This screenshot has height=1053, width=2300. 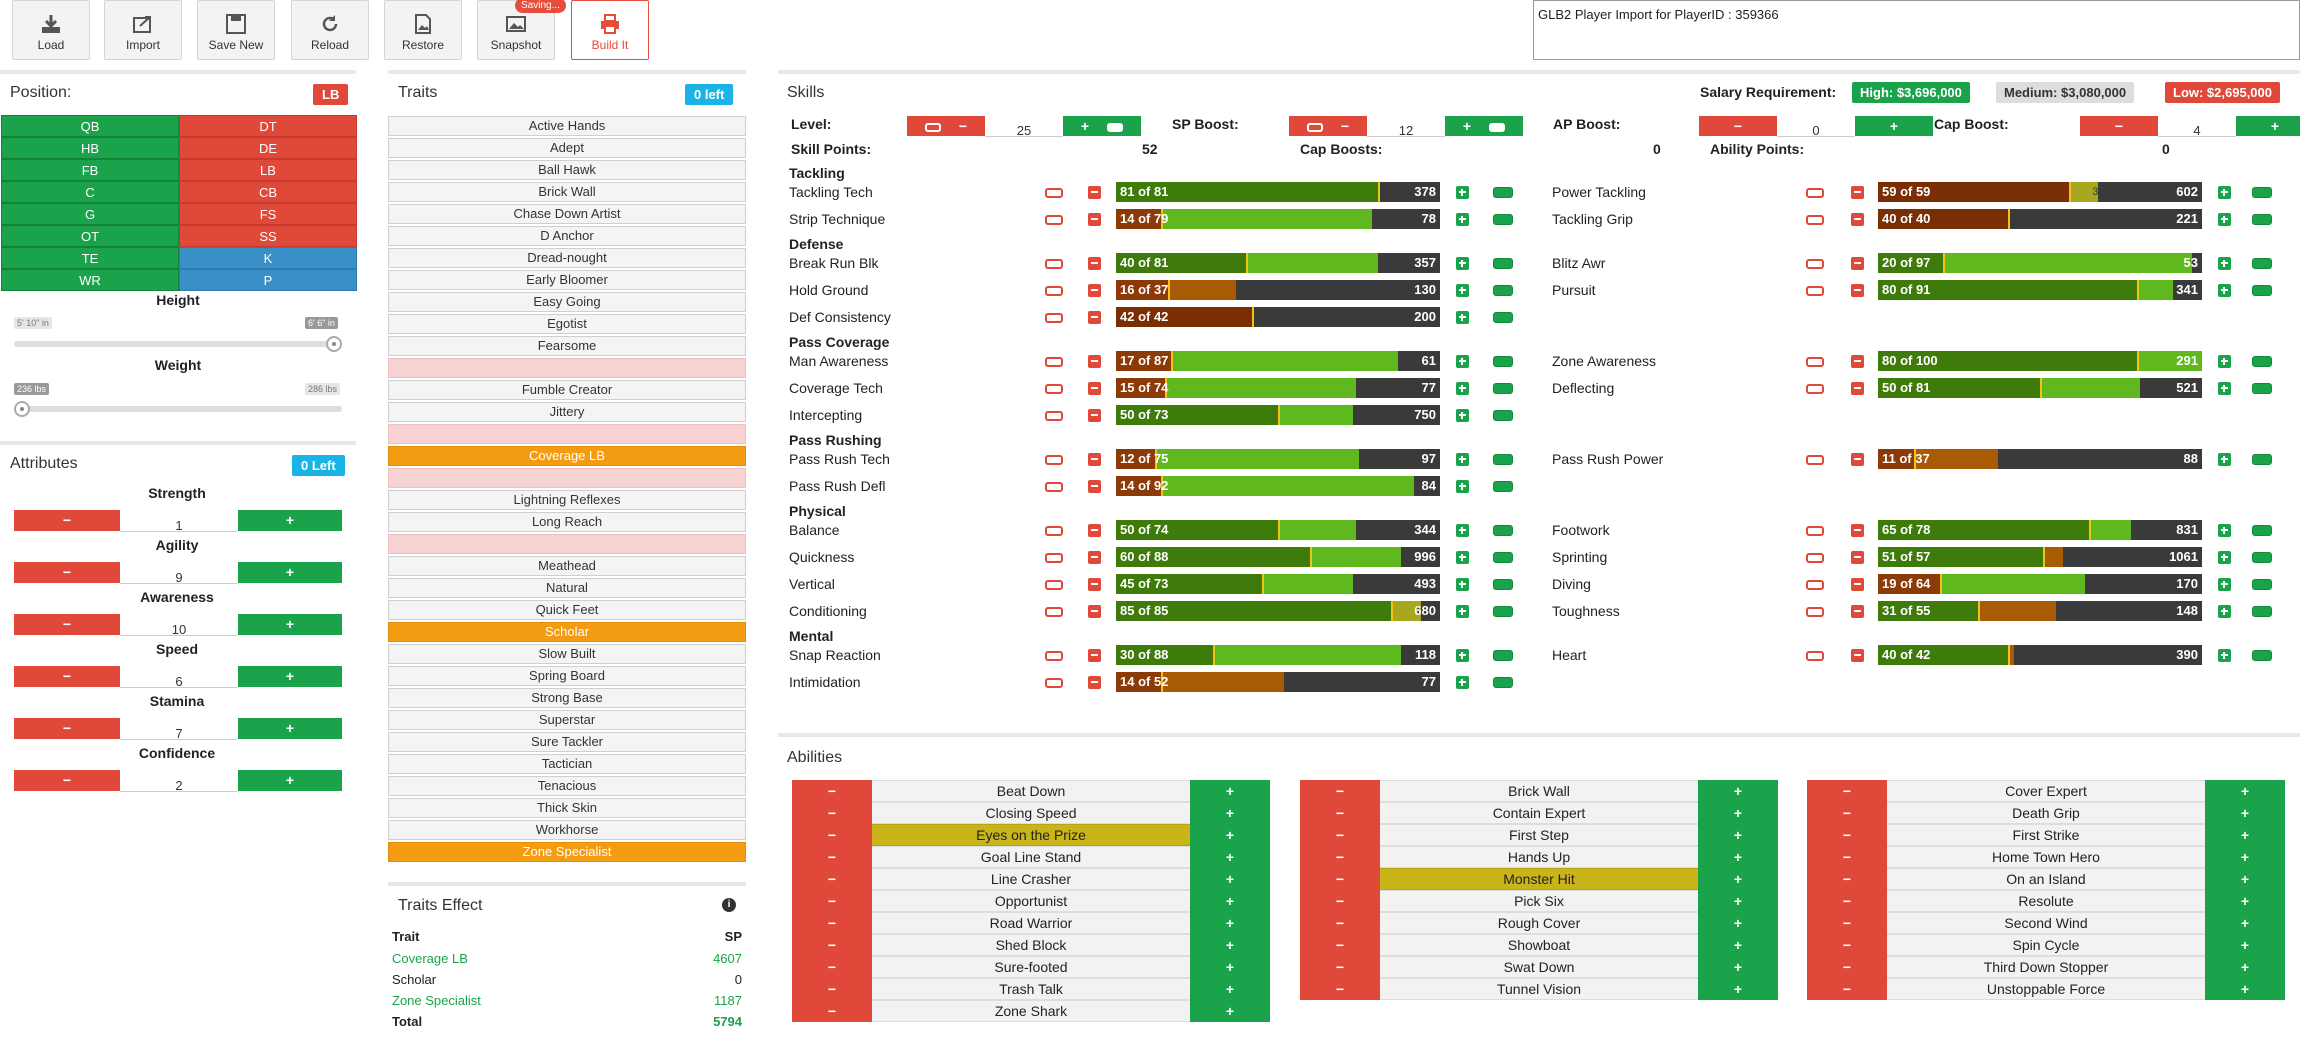 I want to click on sp-boost-value: 12, so click(x=1406, y=130).